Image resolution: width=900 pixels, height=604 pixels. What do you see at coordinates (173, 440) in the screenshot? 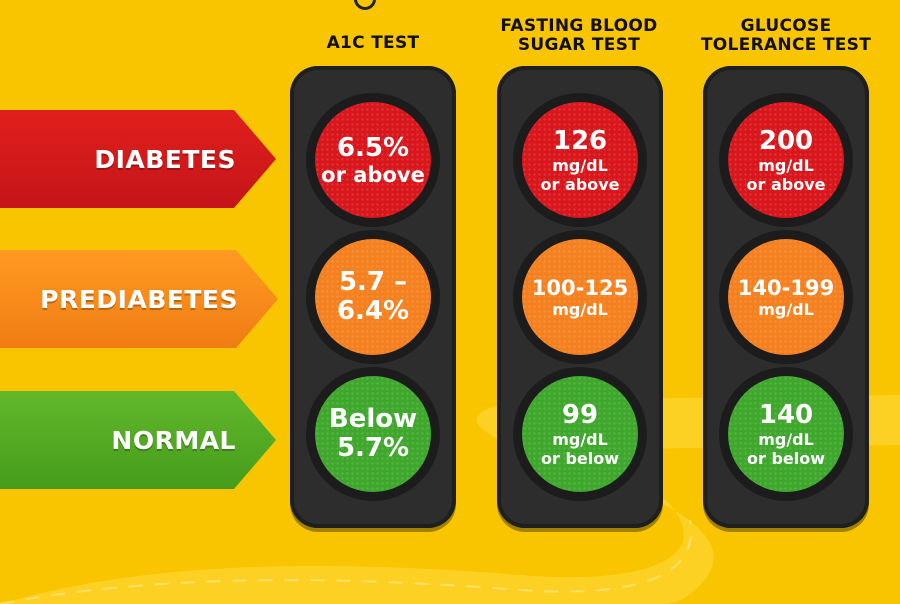
I see `label-normal: NORMAL` at bounding box center [173, 440].